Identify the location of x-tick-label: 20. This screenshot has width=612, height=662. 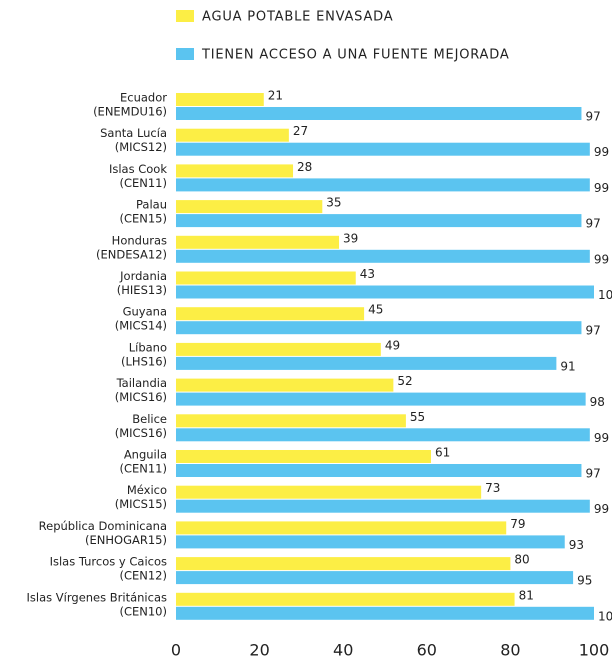
(259, 650).